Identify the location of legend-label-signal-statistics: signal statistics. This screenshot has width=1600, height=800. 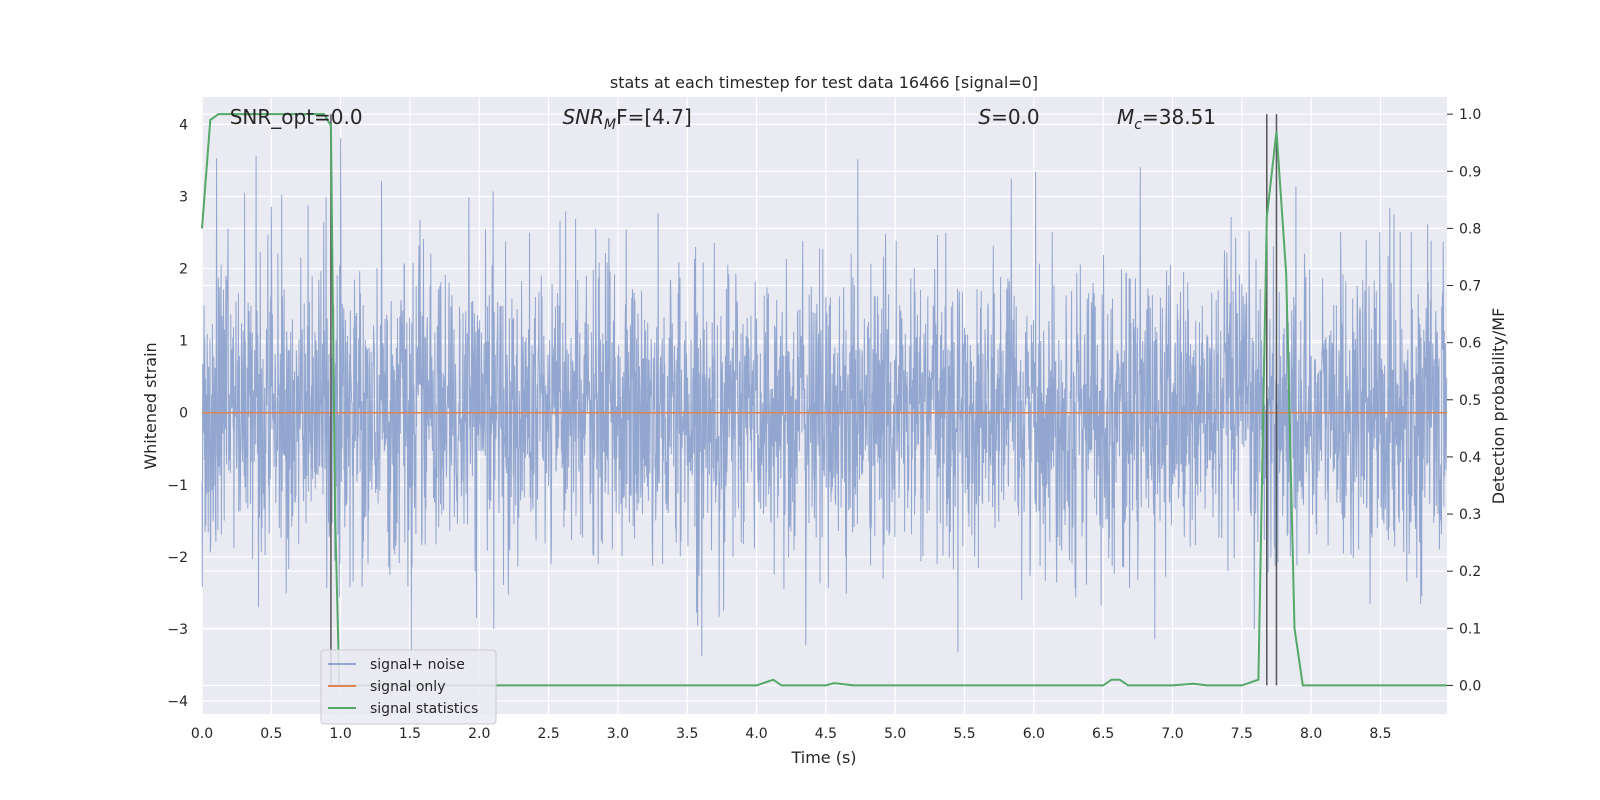
(424, 709).